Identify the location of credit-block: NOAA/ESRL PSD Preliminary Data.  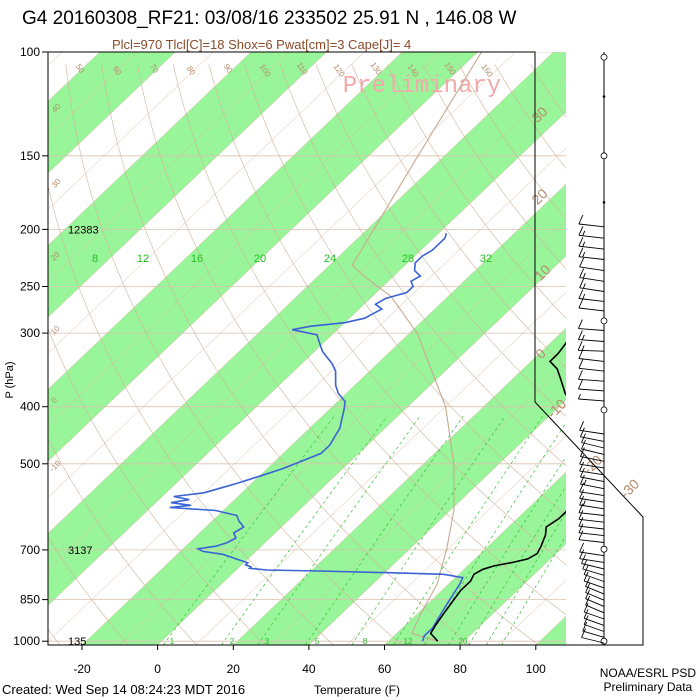
(648, 680).